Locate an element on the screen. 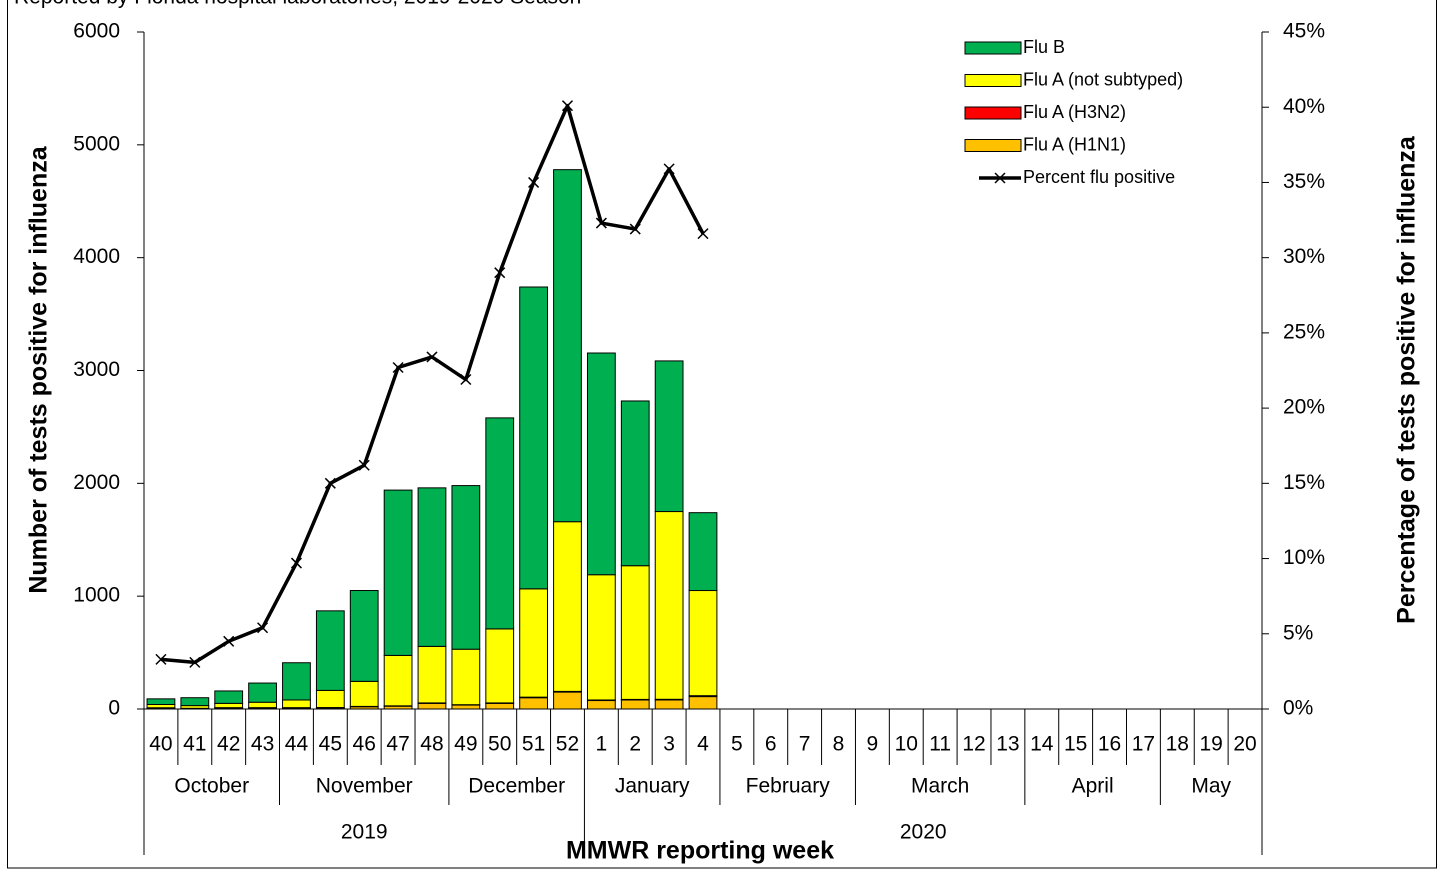 The image size is (1439, 869). y-tick-label: 3000 is located at coordinates (96, 369).